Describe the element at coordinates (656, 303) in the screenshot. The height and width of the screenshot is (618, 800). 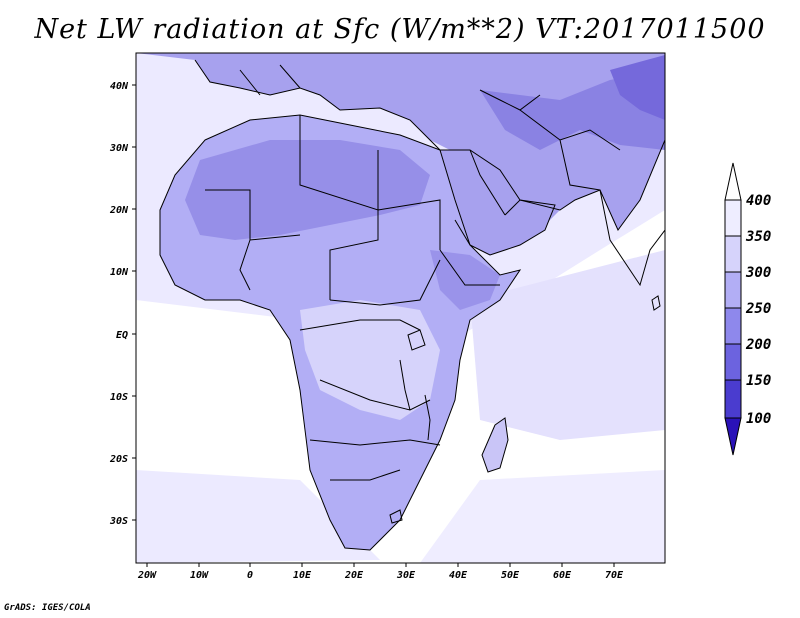
I see `sri-lanka` at that location.